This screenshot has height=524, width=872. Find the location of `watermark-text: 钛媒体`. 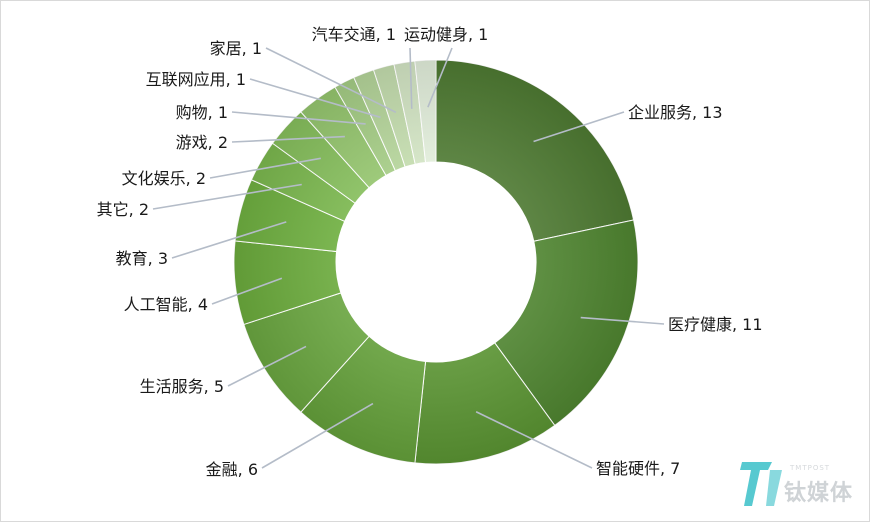

watermark-text: 钛媒体 is located at coordinates (818, 493).